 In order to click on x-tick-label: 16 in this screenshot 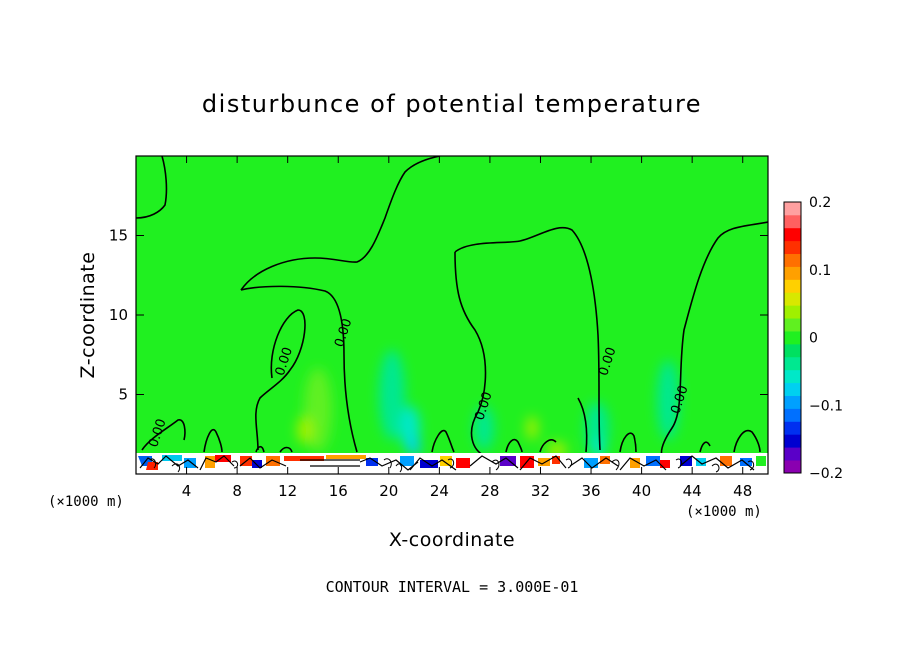, I will do `click(338, 491)`.